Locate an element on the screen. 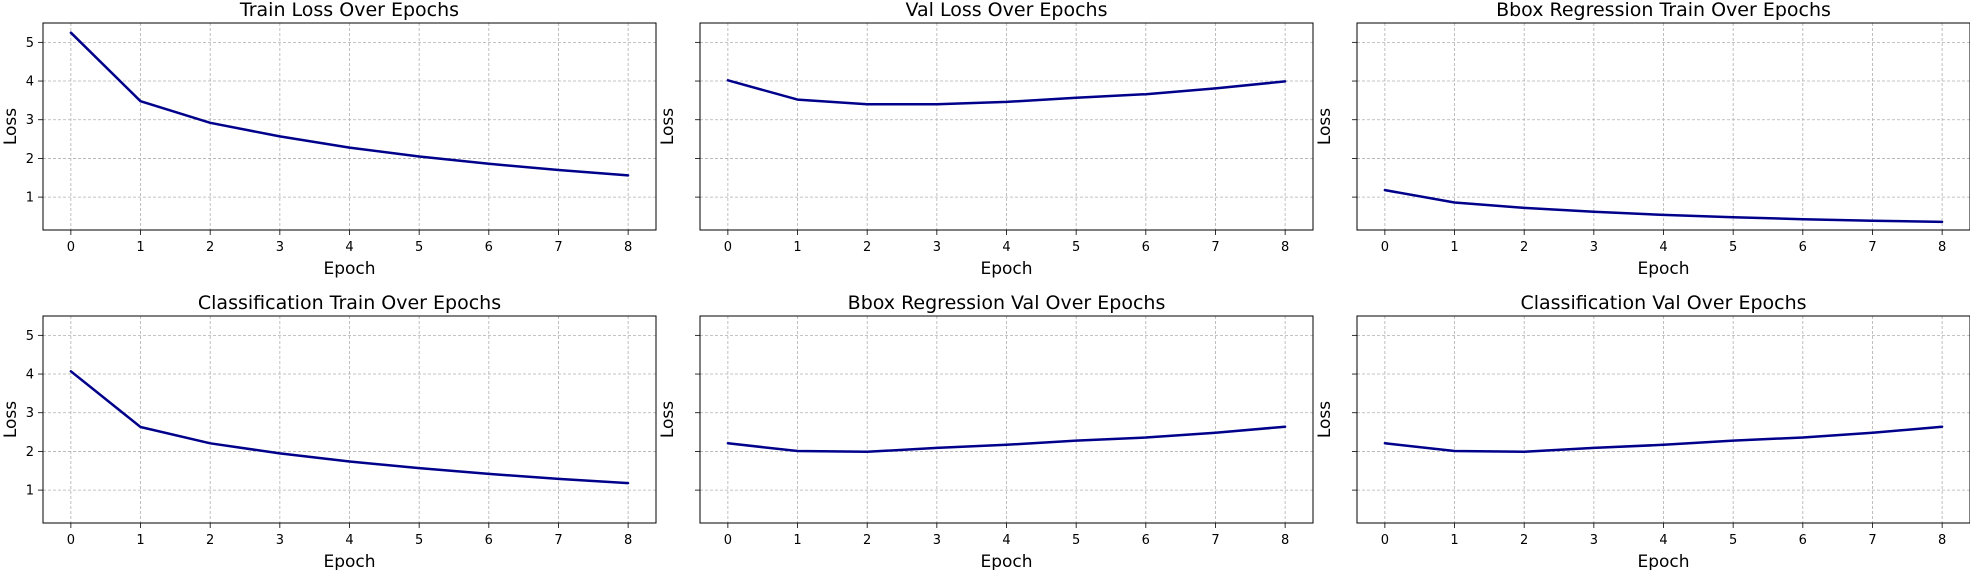 This screenshot has height=570, width=1970. chart-1-x-tick-label: 3 is located at coordinates (280, 247).